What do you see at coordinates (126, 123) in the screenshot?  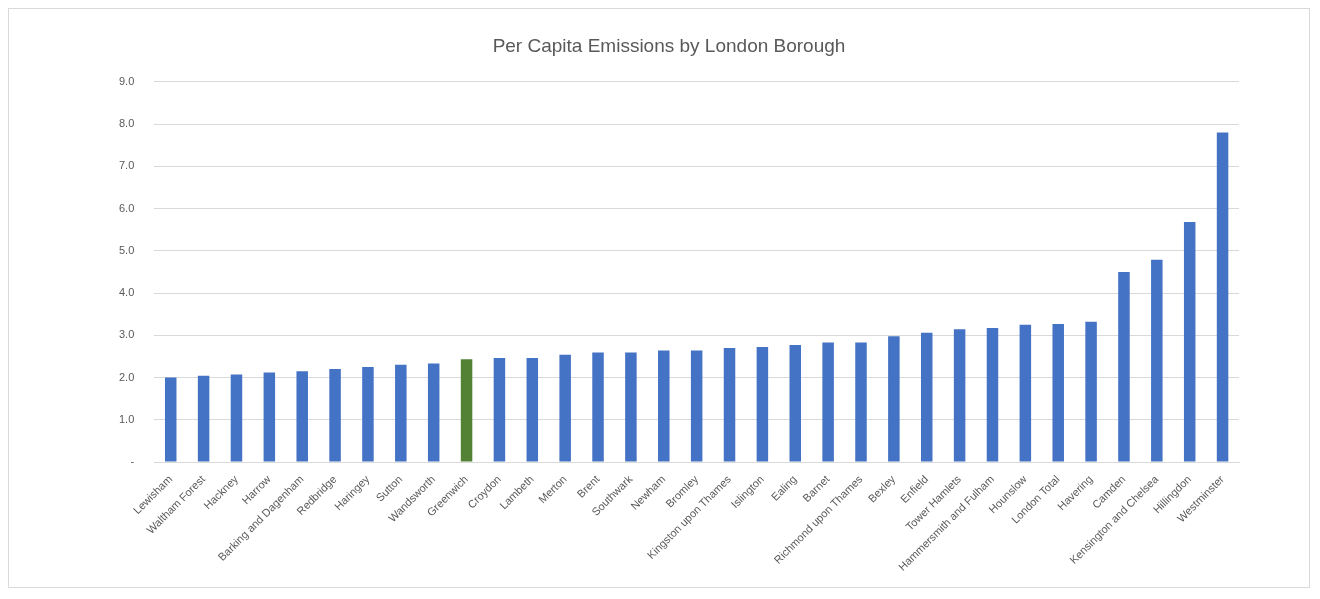 I see `y-tick-label: 8.0` at bounding box center [126, 123].